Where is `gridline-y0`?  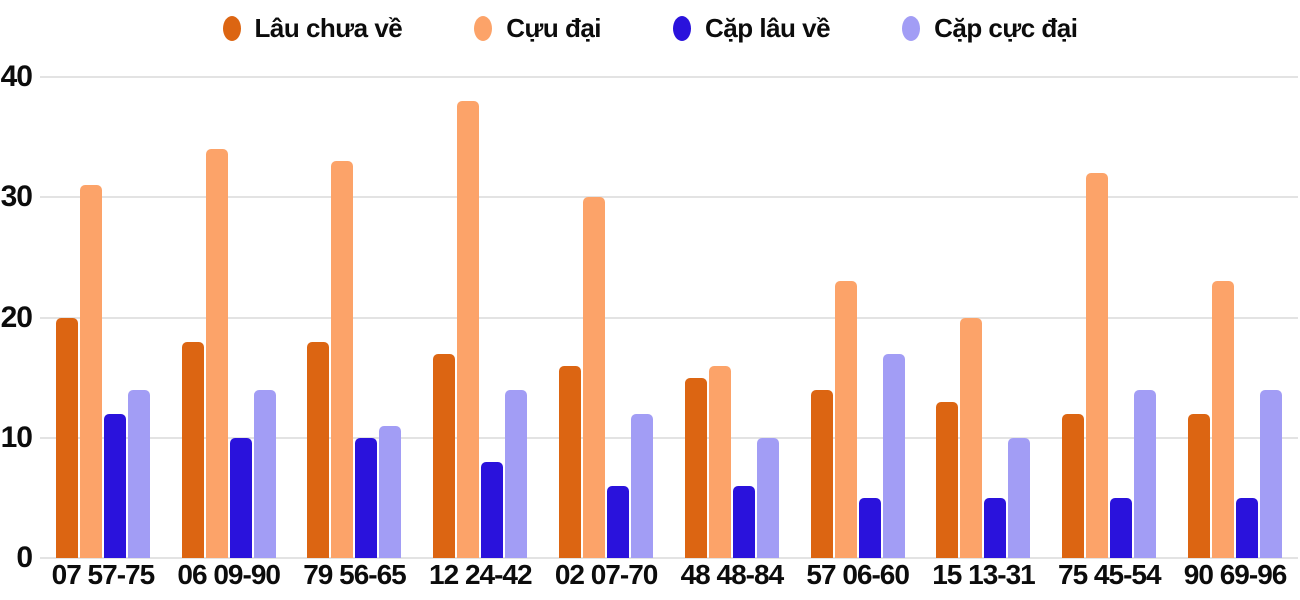 gridline-y0 is located at coordinates (669, 558).